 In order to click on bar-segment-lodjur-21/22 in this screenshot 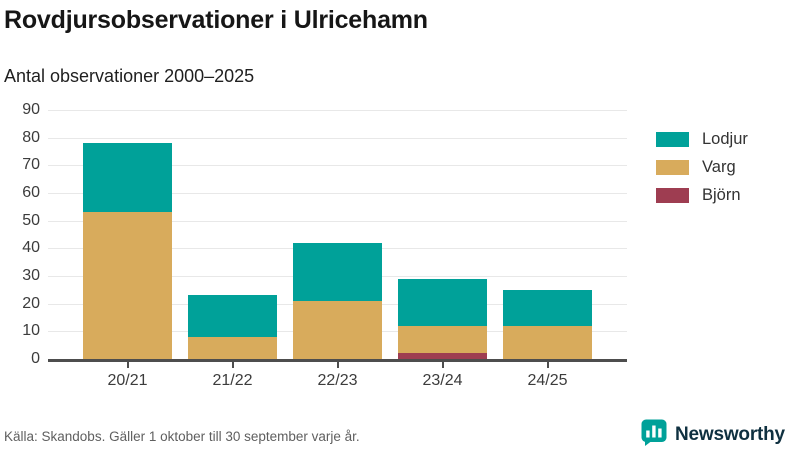, I will do `click(232, 316)`.